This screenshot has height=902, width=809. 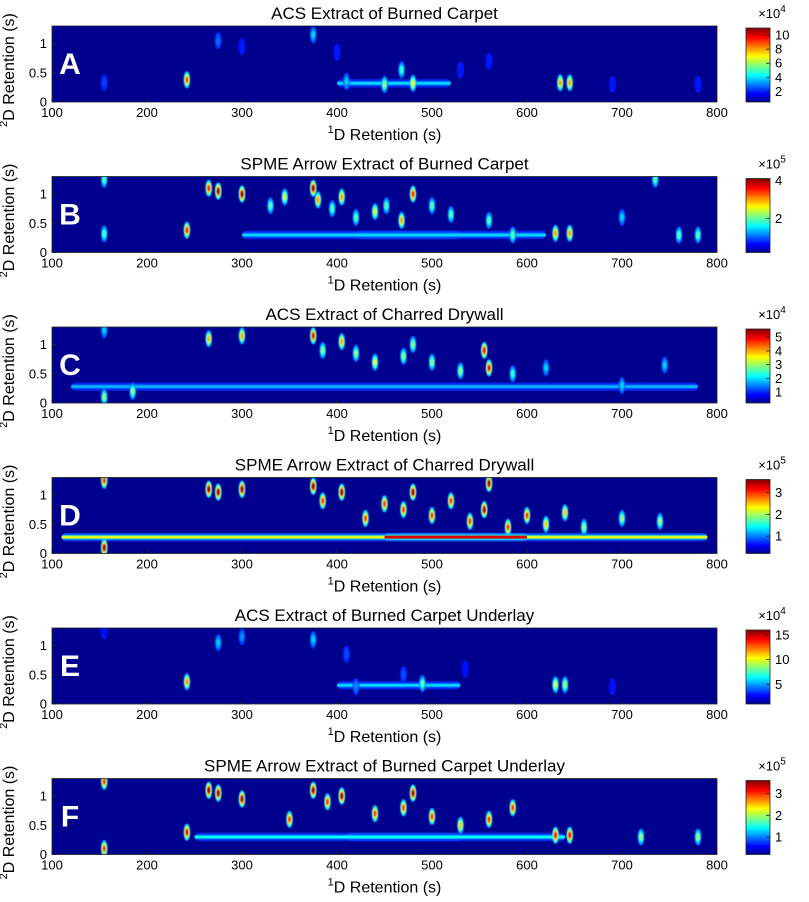 I want to click on panel-title: ACS Extract of Burned Carpet Underlay, so click(x=385, y=615).